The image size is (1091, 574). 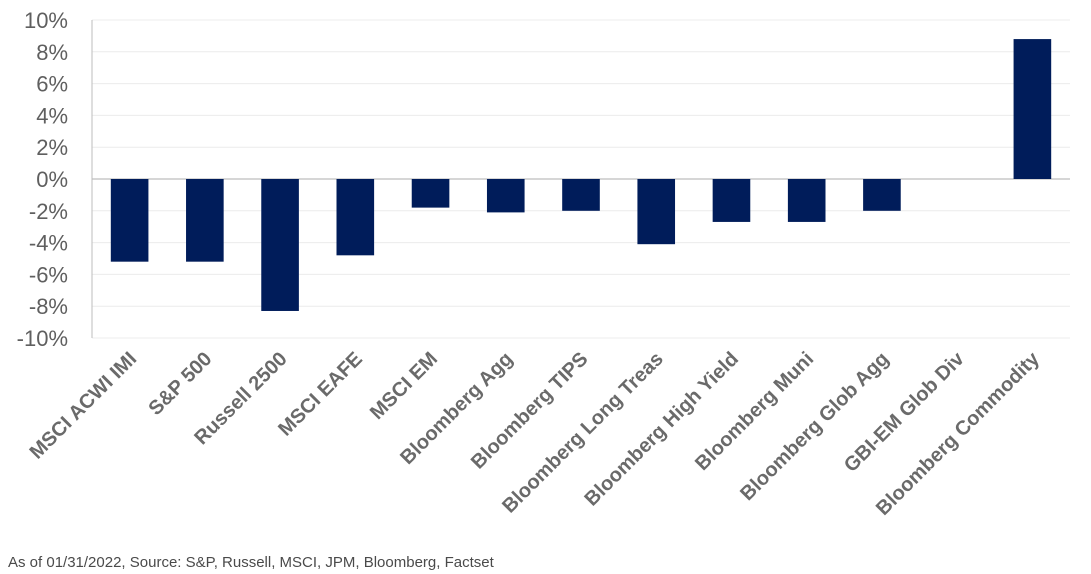 What do you see at coordinates (52, 52) in the screenshot?
I see `y-tick-label: 8%` at bounding box center [52, 52].